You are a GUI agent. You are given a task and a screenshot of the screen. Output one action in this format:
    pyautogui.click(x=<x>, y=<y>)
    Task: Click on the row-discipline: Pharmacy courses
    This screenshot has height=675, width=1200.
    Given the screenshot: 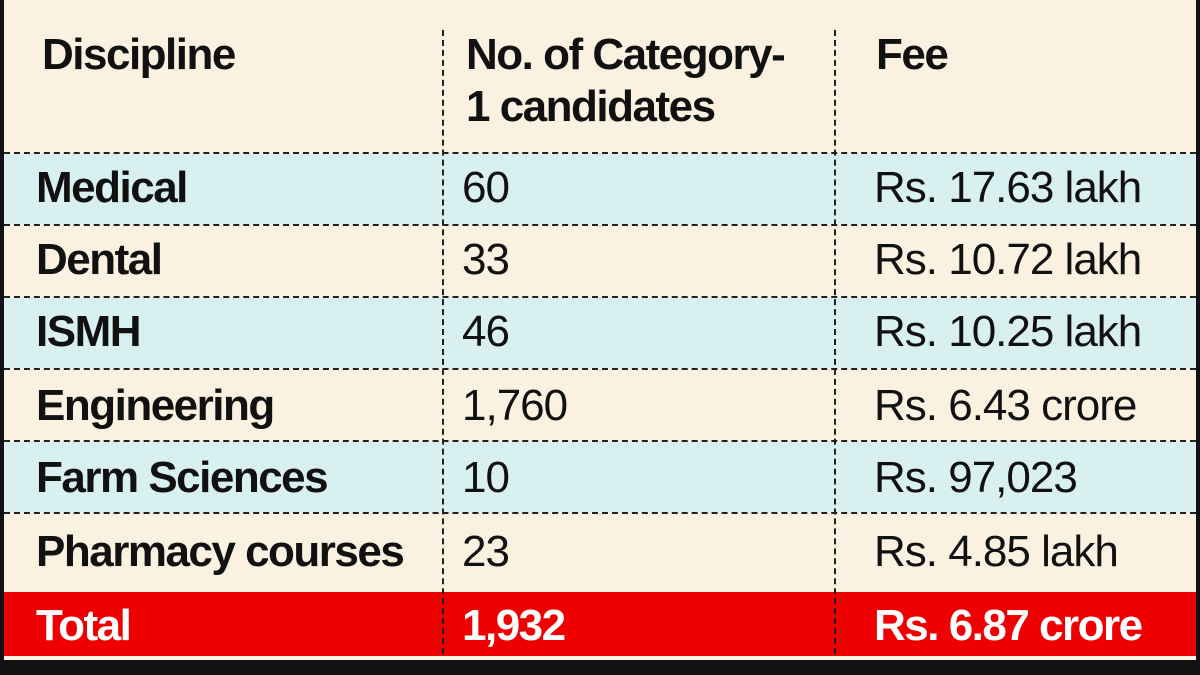 What is the action you would take?
    pyautogui.click(x=220, y=551)
    